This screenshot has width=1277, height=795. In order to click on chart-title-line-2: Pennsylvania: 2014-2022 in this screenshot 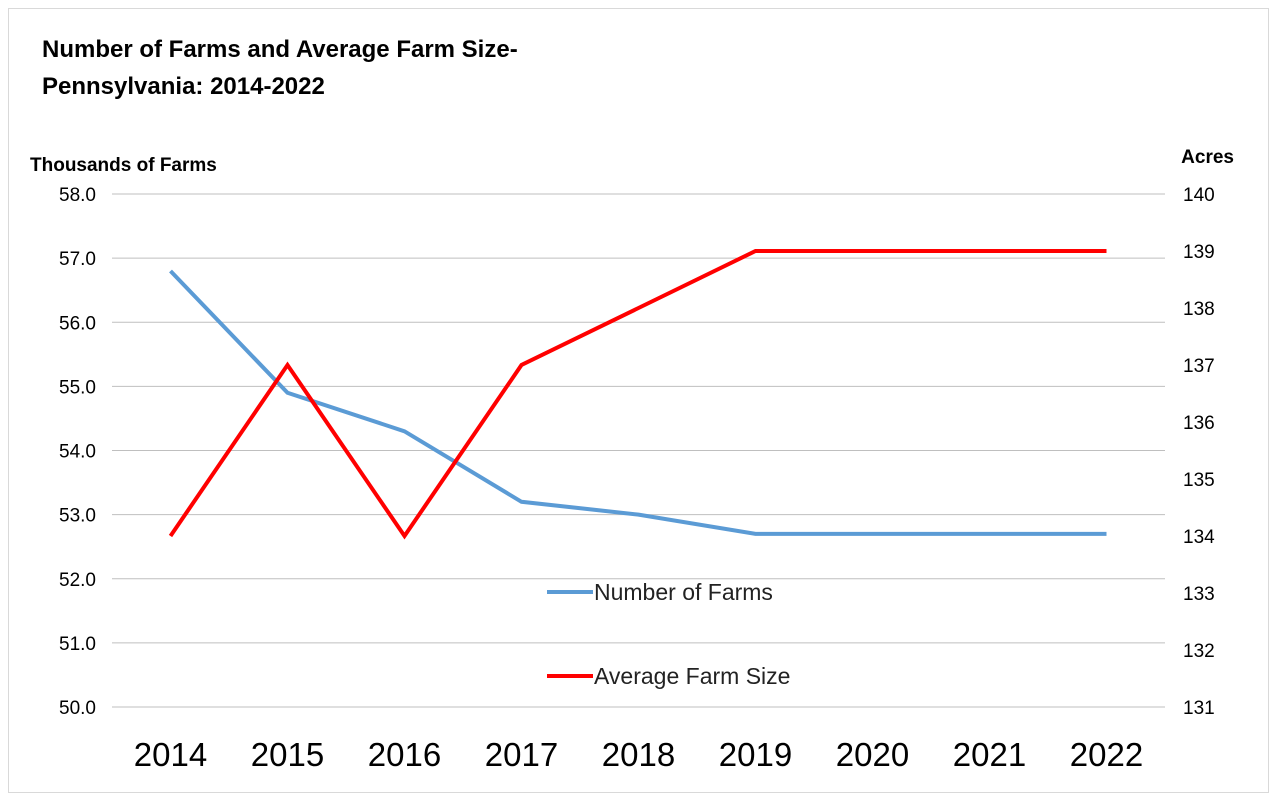, I will do `click(183, 86)`.